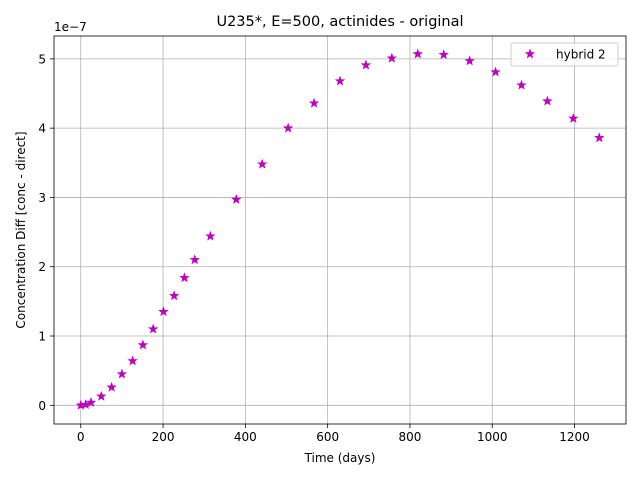 The width and height of the screenshot is (640, 480). What do you see at coordinates (245, 437) in the screenshot?
I see `x-tick-label: 400` at bounding box center [245, 437].